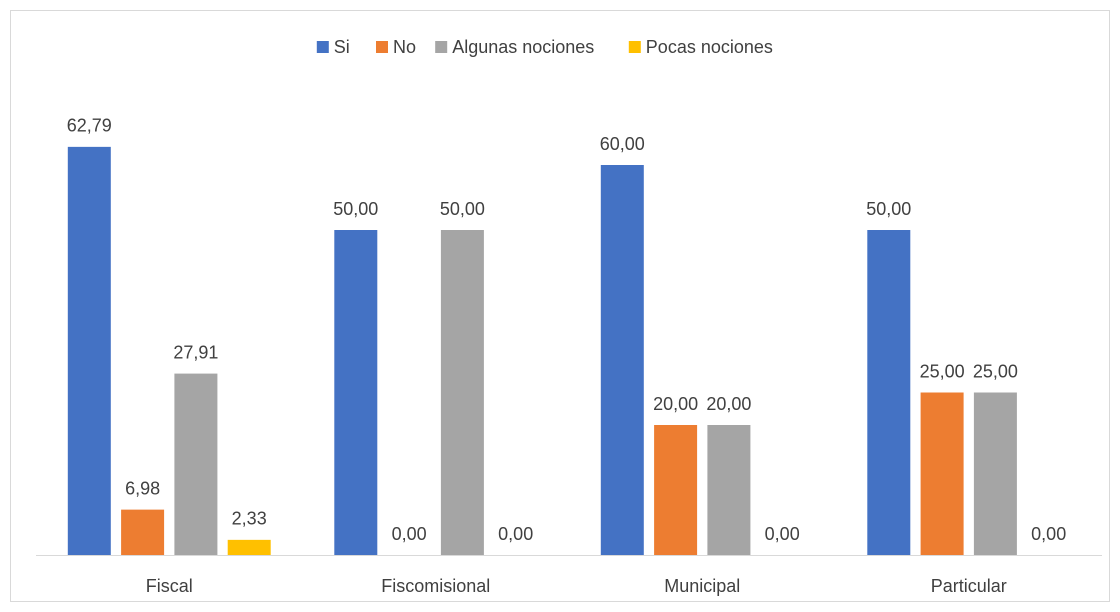 The image size is (1120, 612). What do you see at coordinates (89, 126) in the screenshot?
I see `value-label: 62,79` at bounding box center [89, 126].